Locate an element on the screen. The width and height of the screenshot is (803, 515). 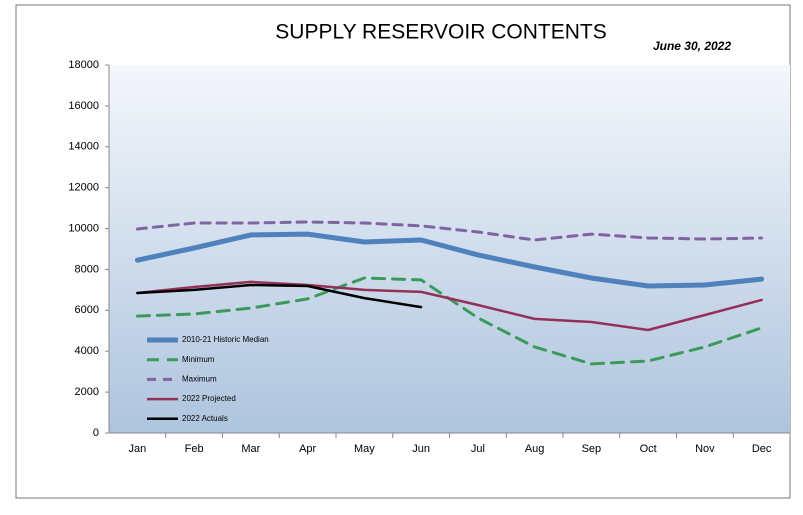
y-tick-label: 0 is located at coordinates (96, 433).